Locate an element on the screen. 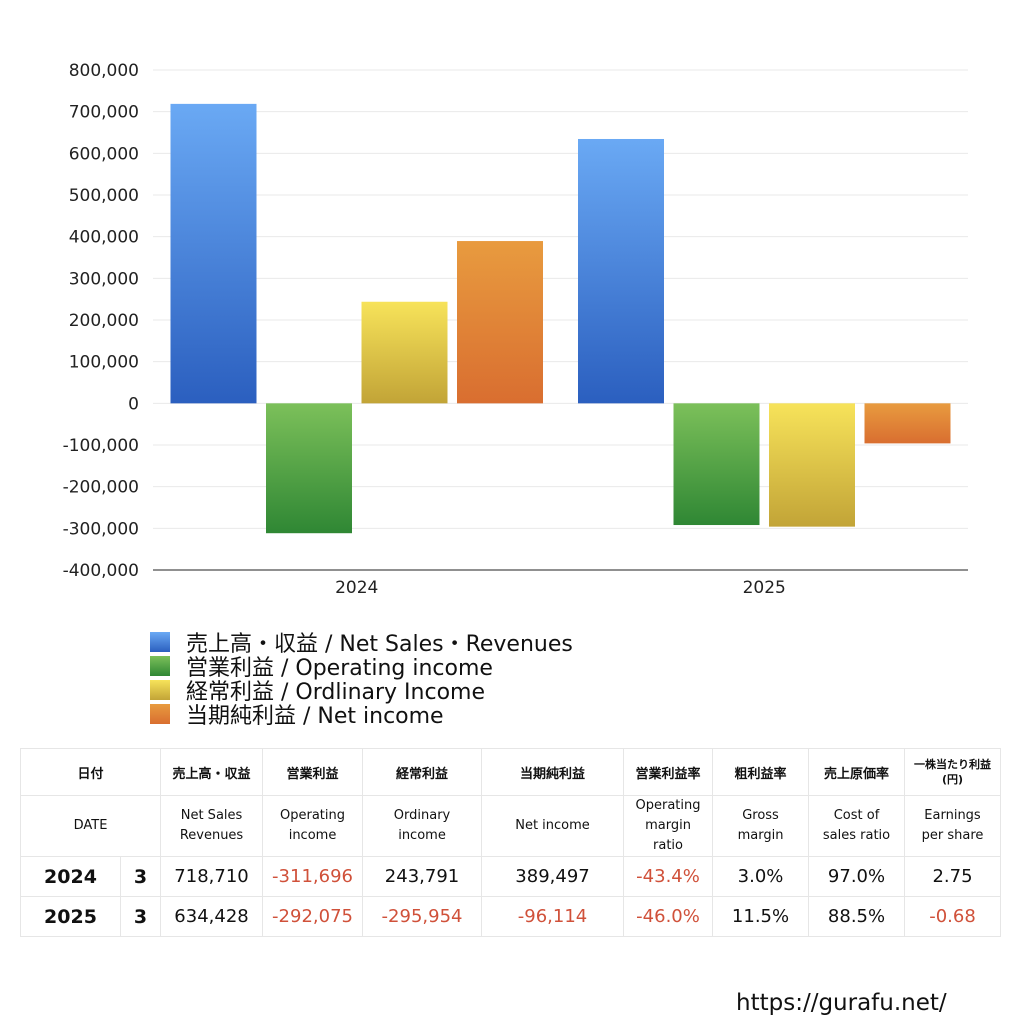 The width and height of the screenshot is (1024, 1024). cell-cost-ratio: 97.0% is located at coordinates (857, 876).